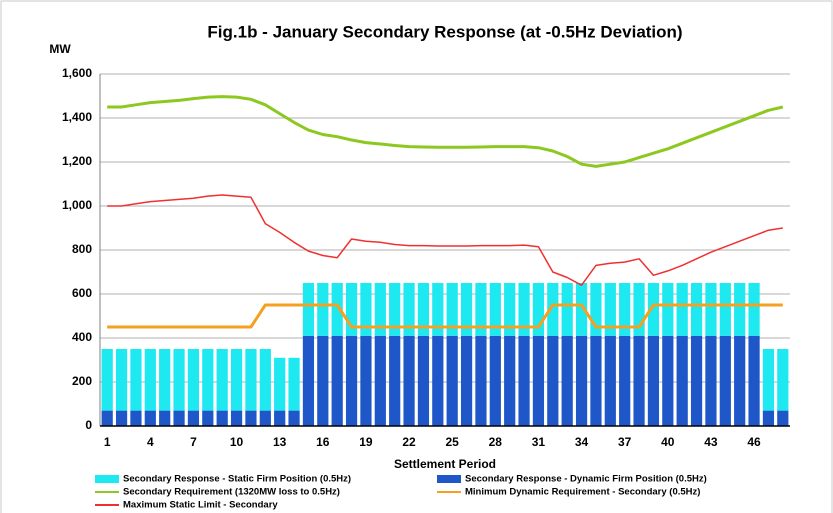 Image resolution: width=833 pixels, height=513 pixels. What do you see at coordinates (82, 249) in the screenshot?
I see `y-tick-label: 800` at bounding box center [82, 249].